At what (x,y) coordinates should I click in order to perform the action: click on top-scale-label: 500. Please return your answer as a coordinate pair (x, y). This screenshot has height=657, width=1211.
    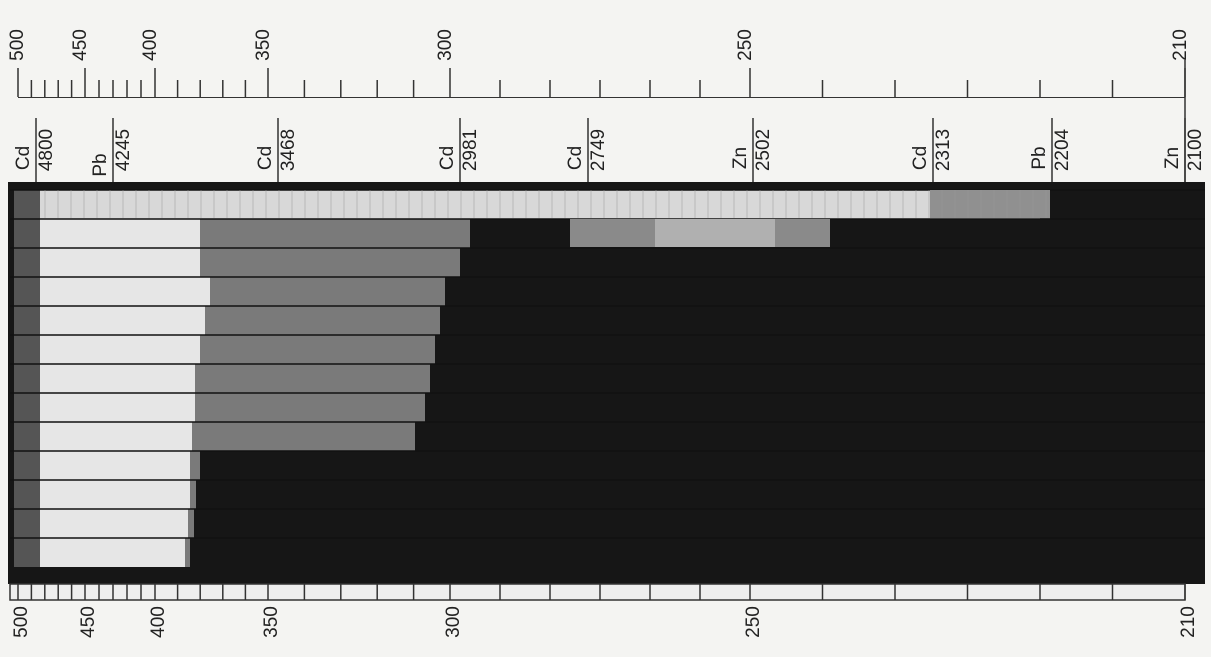
    Looking at the image, I should click on (17, 45).